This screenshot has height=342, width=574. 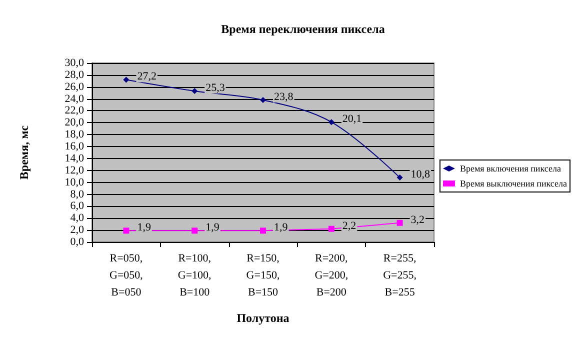 I want to click on x-tick-label: R=050, G=050, B=050, so click(x=126, y=275).